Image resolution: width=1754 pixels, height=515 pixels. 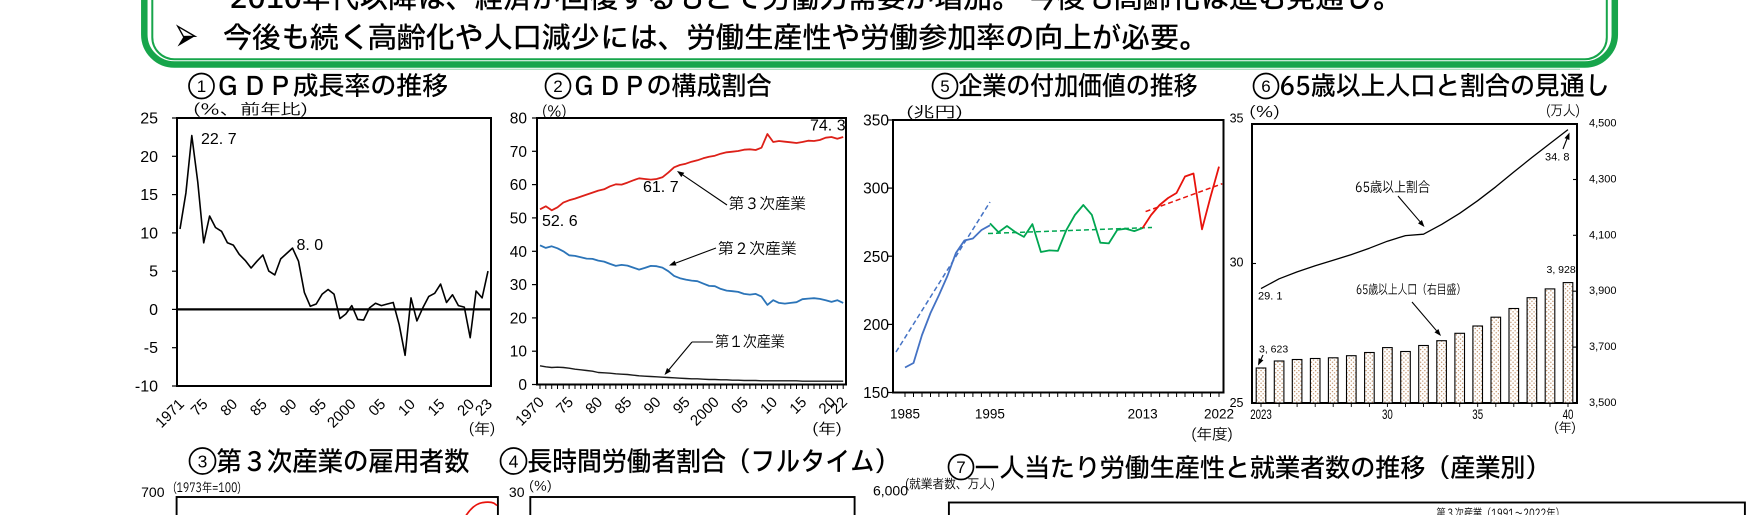 I want to click on svg-text: 700, so click(x=153, y=492).